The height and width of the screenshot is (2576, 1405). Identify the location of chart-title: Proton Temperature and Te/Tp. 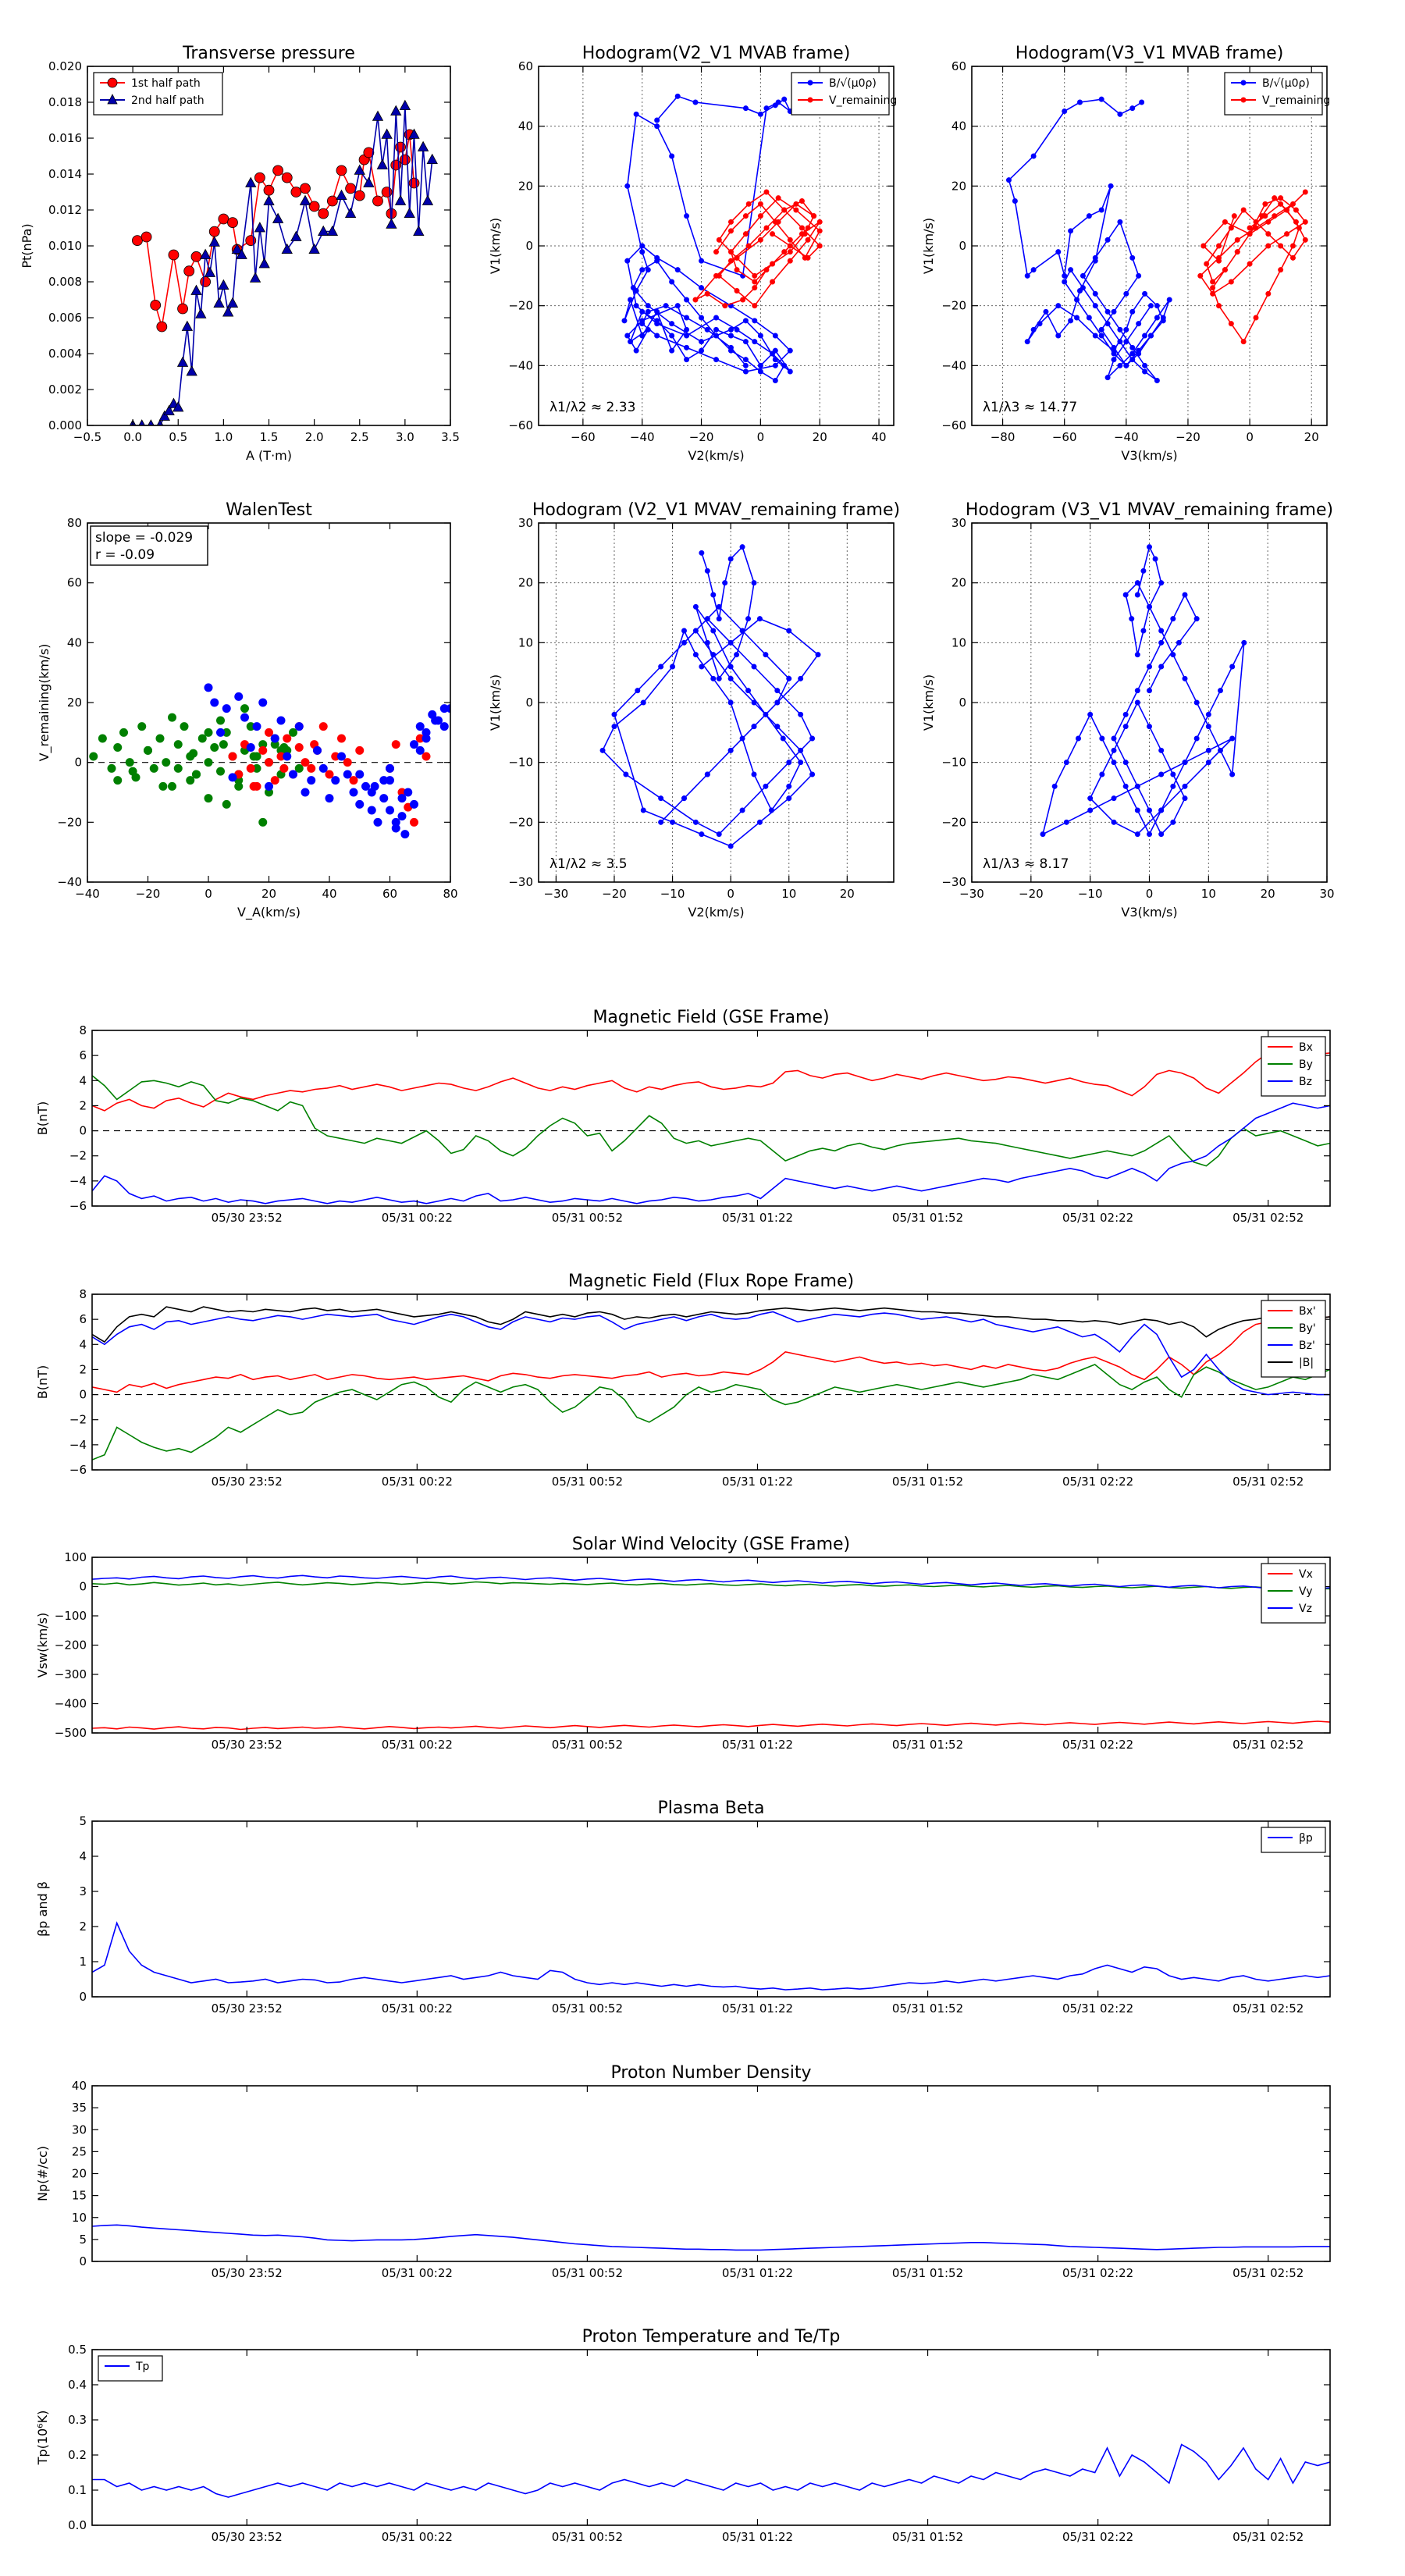
(712, 2337).